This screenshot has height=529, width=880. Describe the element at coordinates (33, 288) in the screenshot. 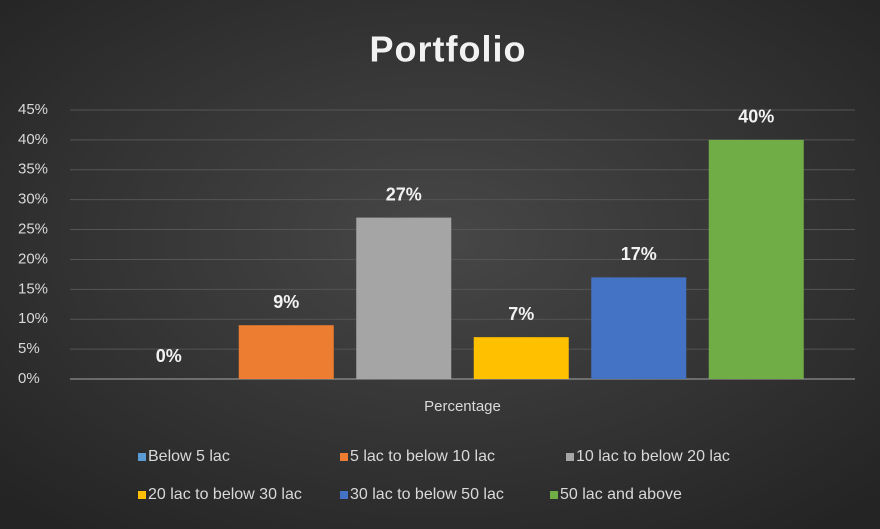

I see `y-tick-label: 15%` at that location.